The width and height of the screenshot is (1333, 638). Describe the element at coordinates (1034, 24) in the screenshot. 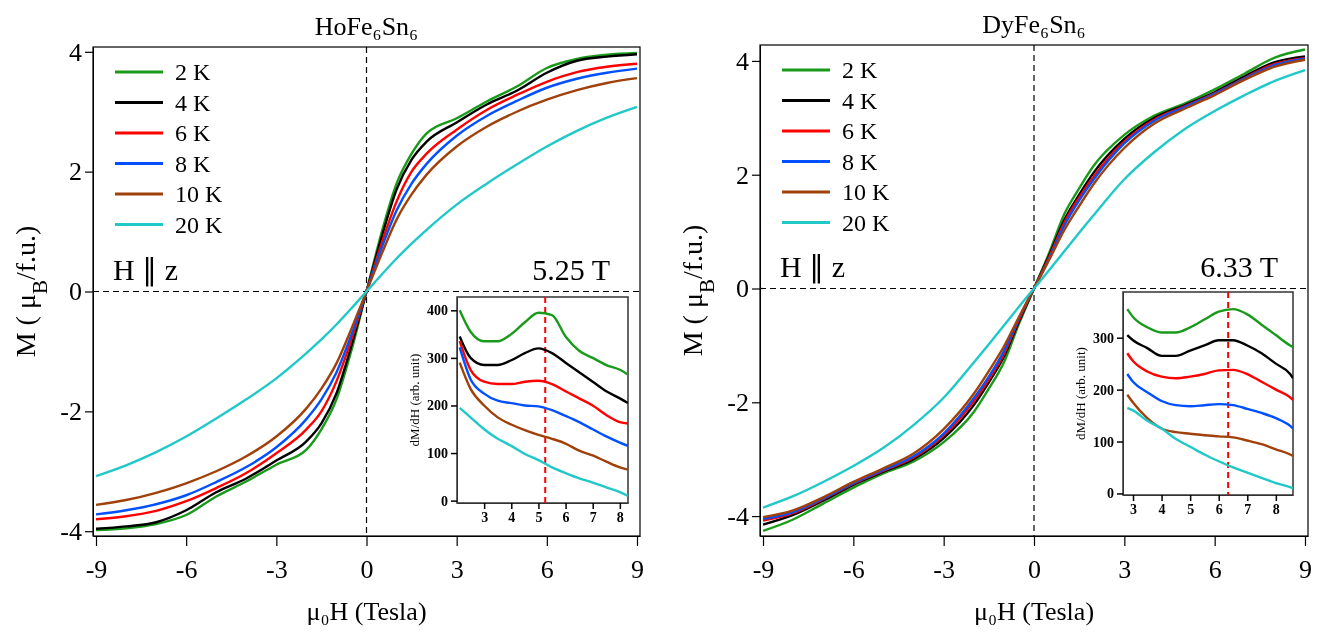

I see `chart-title: DyFe₆Sn₆` at that location.